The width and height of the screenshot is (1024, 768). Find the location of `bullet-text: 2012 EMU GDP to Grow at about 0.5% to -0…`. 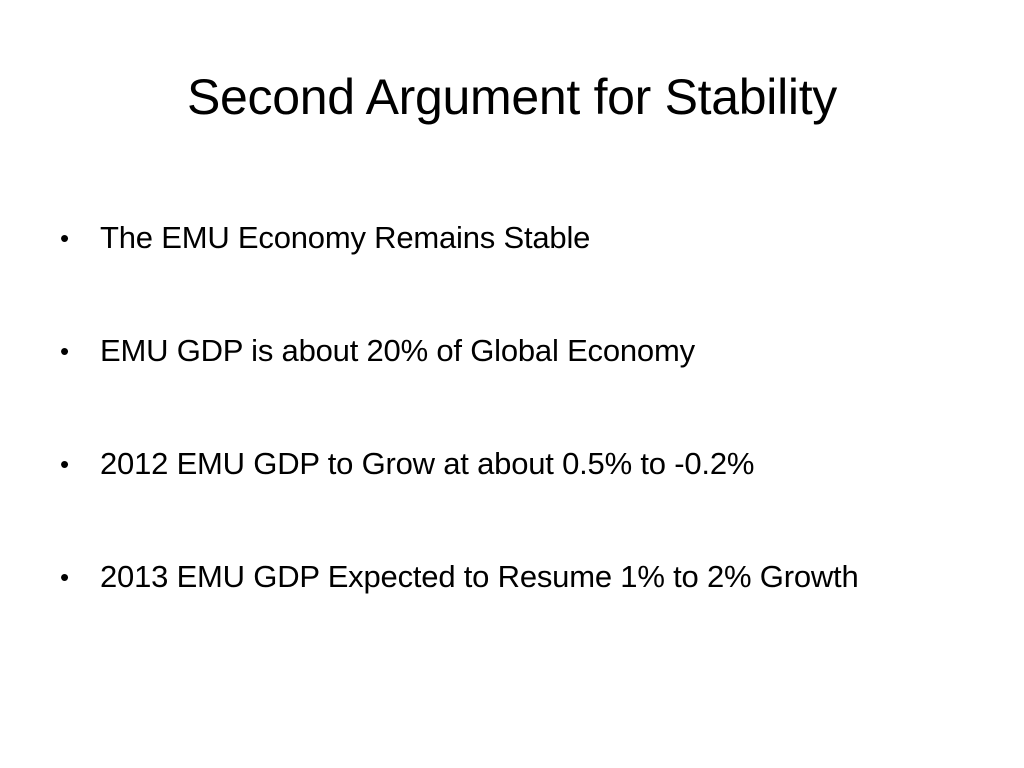

bullet-text: 2012 EMU GDP to Grow at about 0.5% to -0… is located at coordinates (427, 463).